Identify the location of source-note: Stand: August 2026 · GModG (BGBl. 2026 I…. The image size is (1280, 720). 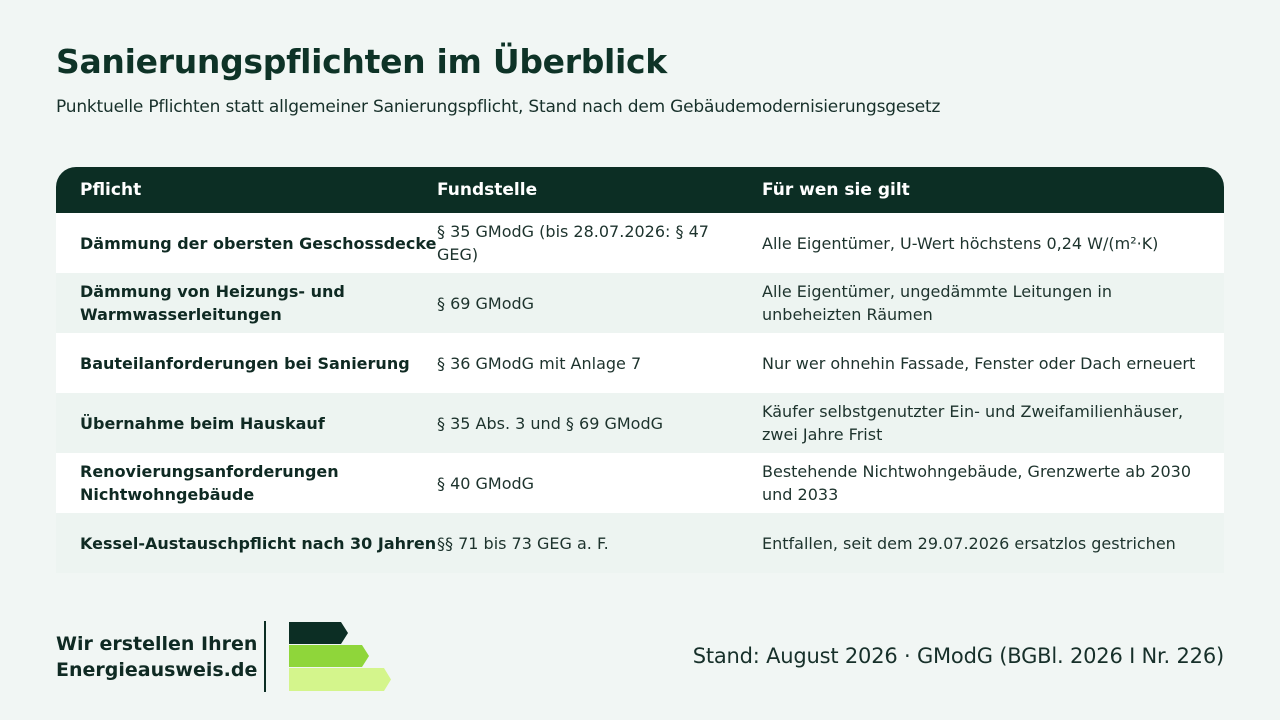
(958, 656).